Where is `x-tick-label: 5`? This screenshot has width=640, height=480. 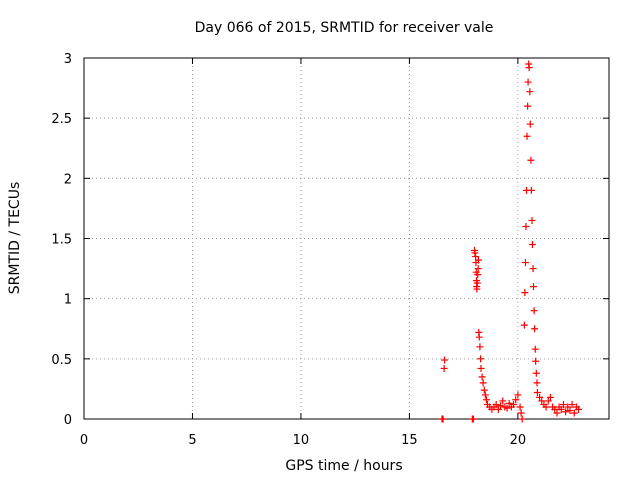 x-tick-label: 5 is located at coordinates (192, 440).